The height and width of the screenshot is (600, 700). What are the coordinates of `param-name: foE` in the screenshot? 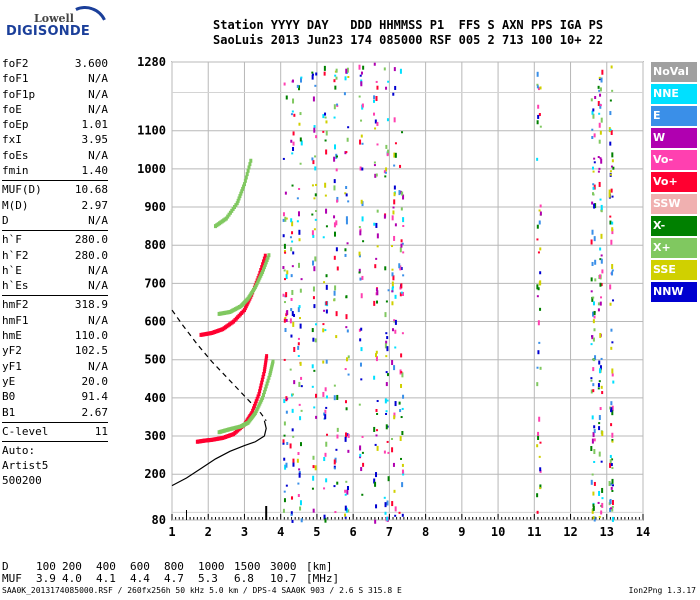 It's located at (12, 109).